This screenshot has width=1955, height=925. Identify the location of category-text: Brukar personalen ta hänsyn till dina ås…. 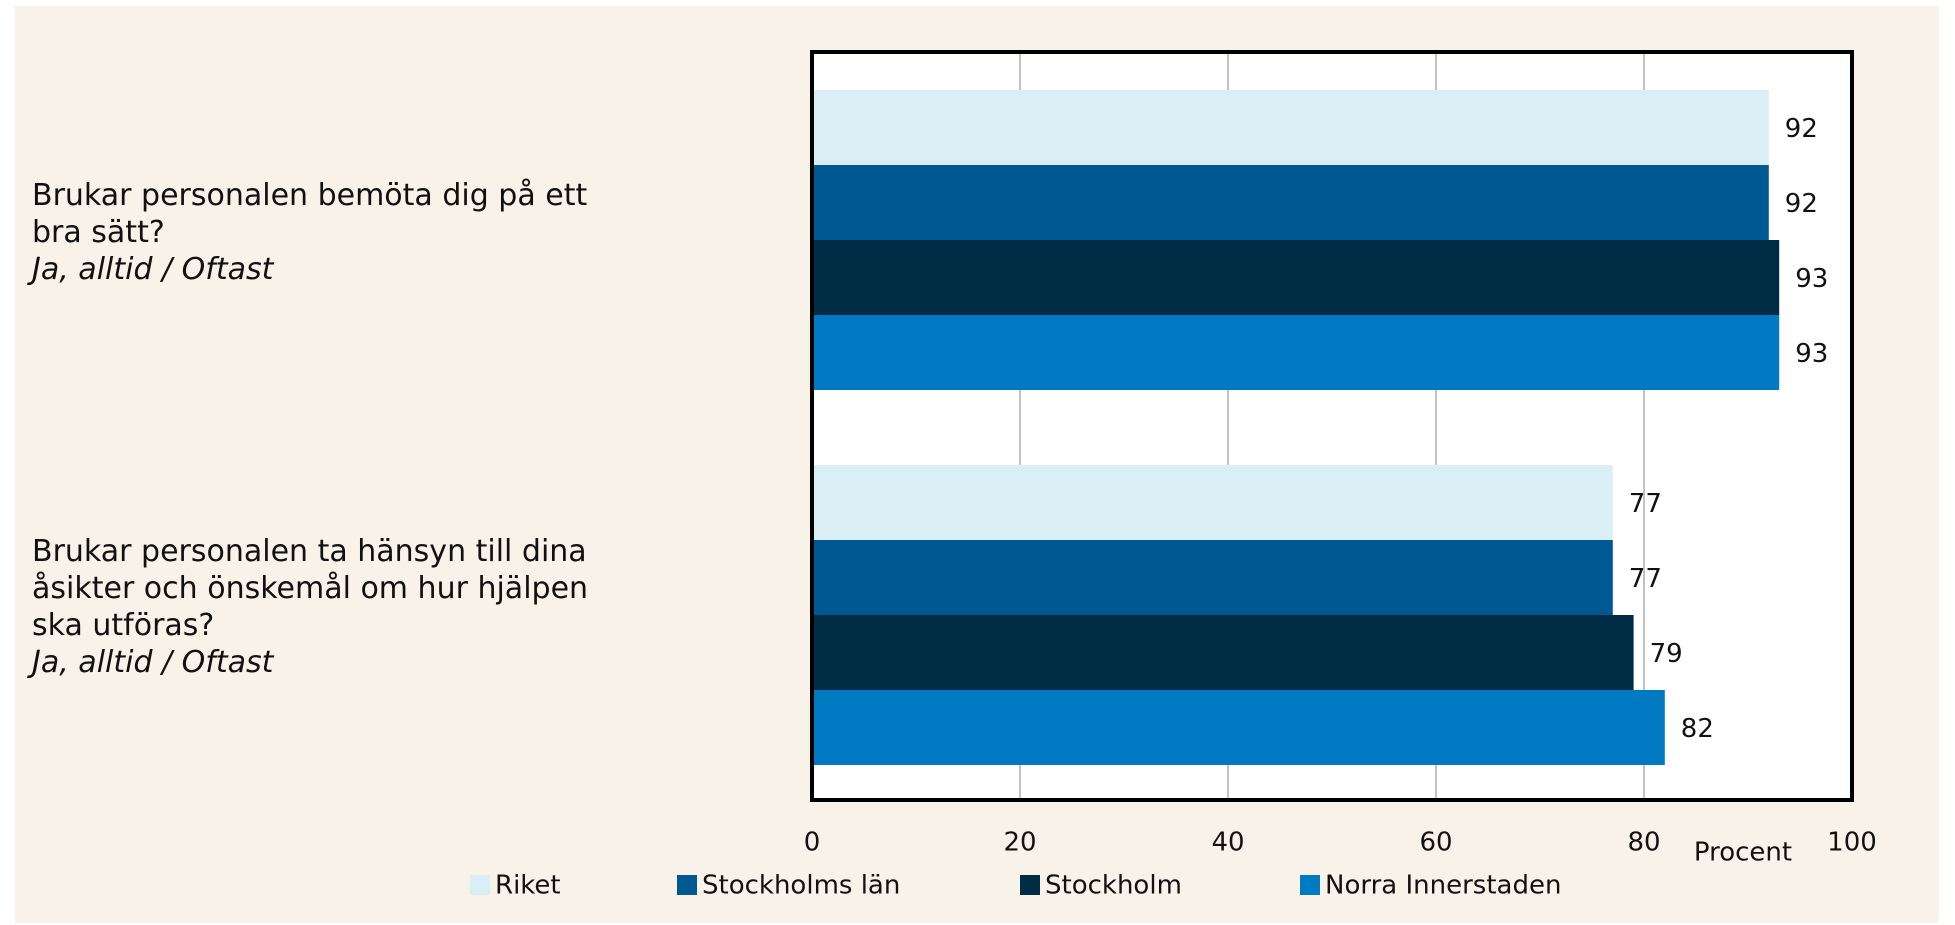
(310, 588).